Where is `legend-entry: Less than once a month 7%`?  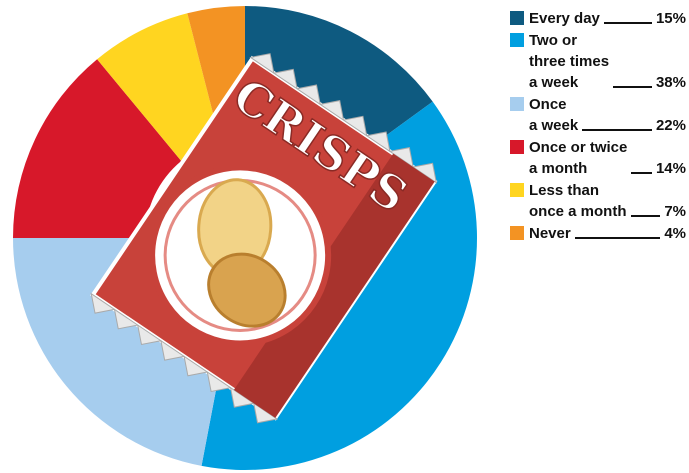 legend-entry: Less than once a month 7% is located at coordinates (598, 201).